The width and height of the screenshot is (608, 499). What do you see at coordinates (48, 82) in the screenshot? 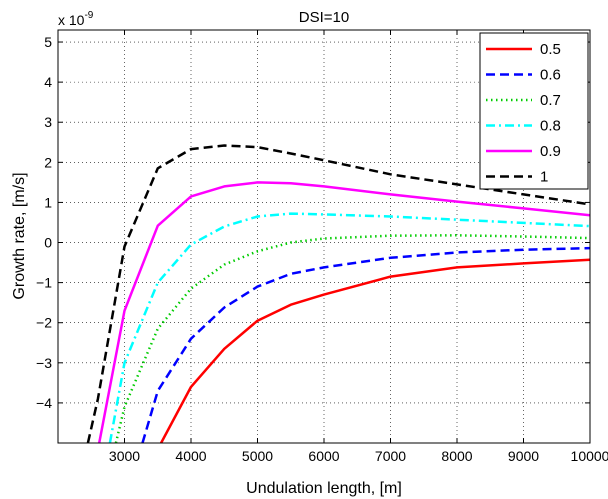
I see `y-tick-label: 4` at bounding box center [48, 82].